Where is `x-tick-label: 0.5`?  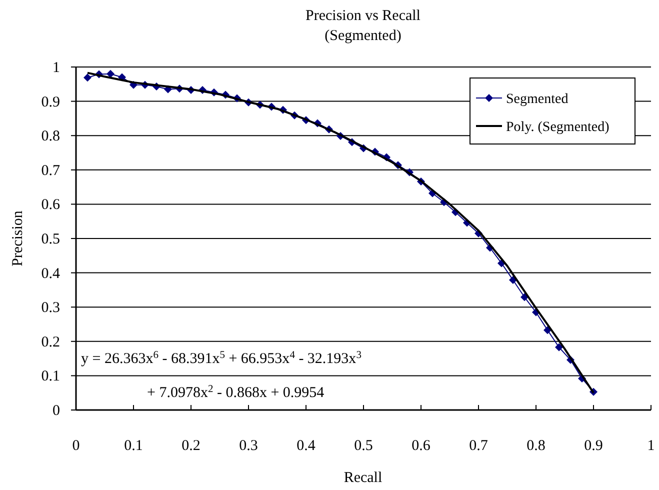 x-tick-label: 0.5 is located at coordinates (363, 446).